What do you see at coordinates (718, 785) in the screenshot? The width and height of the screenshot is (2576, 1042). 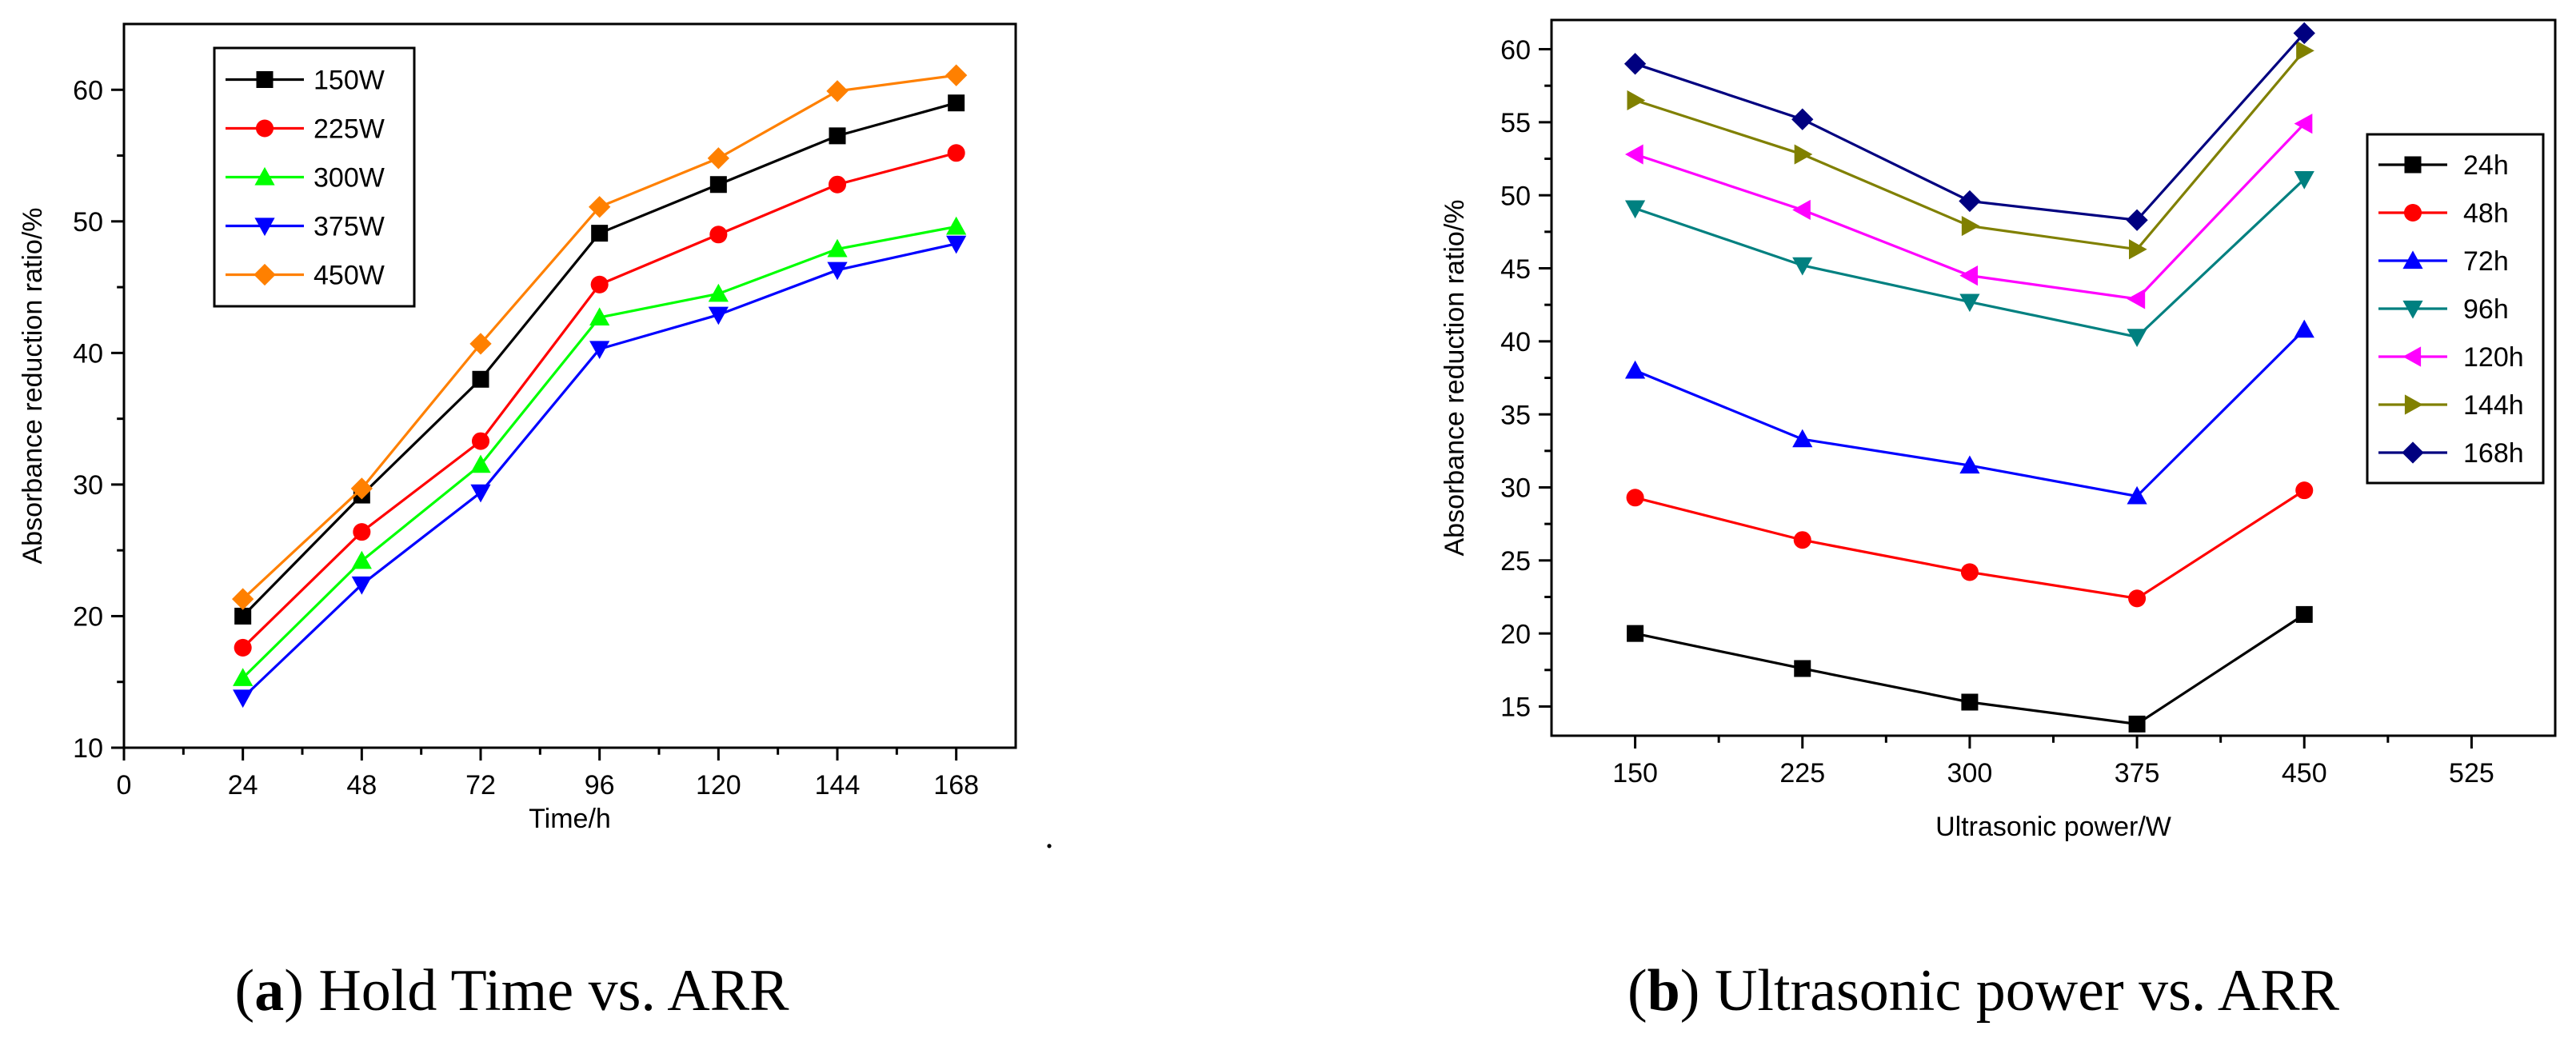 I see `x-tick-label: 120` at bounding box center [718, 785].